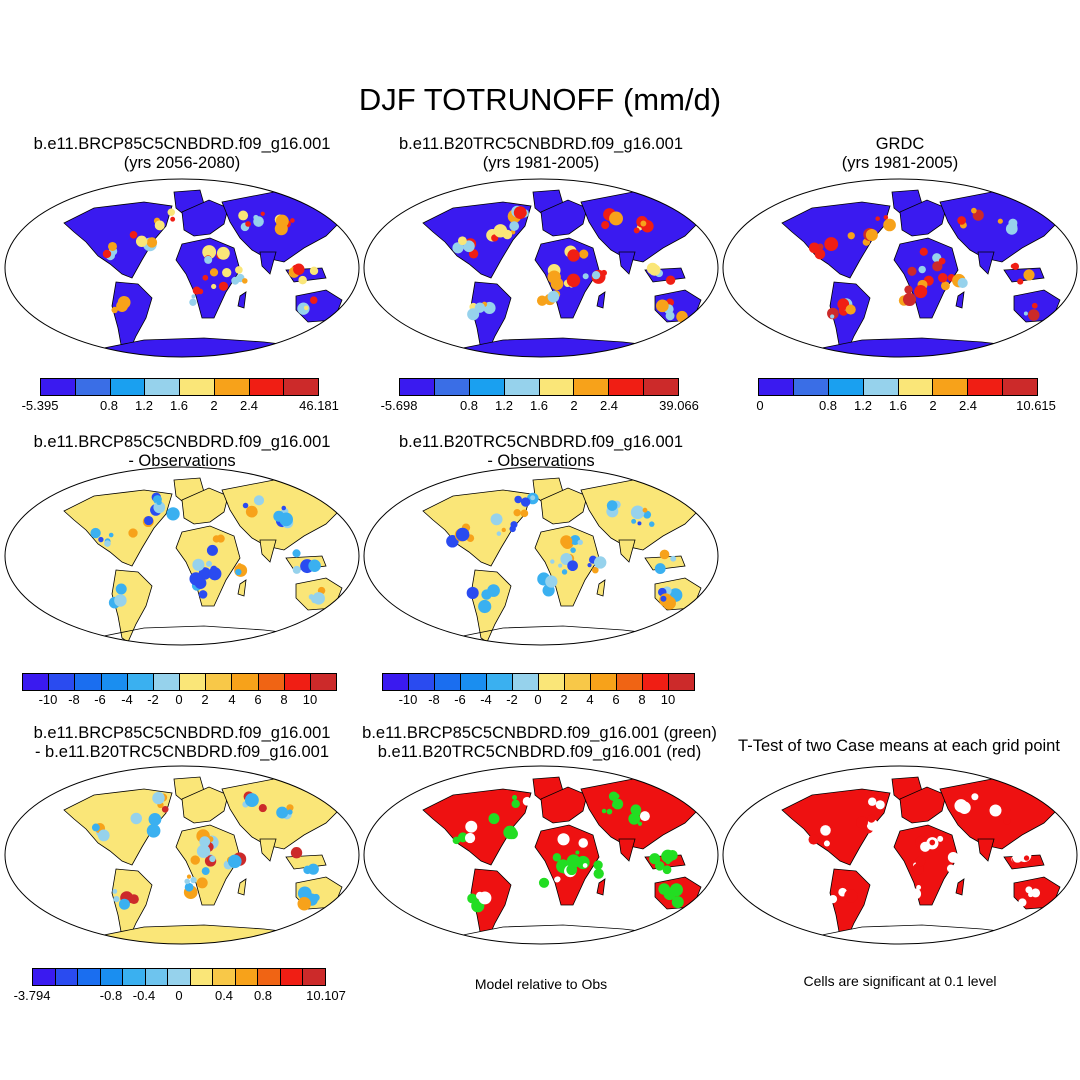 The width and height of the screenshot is (1080, 1080). Describe the element at coordinates (679, 405) in the screenshot. I see `tick-label: 39.066` at that location.